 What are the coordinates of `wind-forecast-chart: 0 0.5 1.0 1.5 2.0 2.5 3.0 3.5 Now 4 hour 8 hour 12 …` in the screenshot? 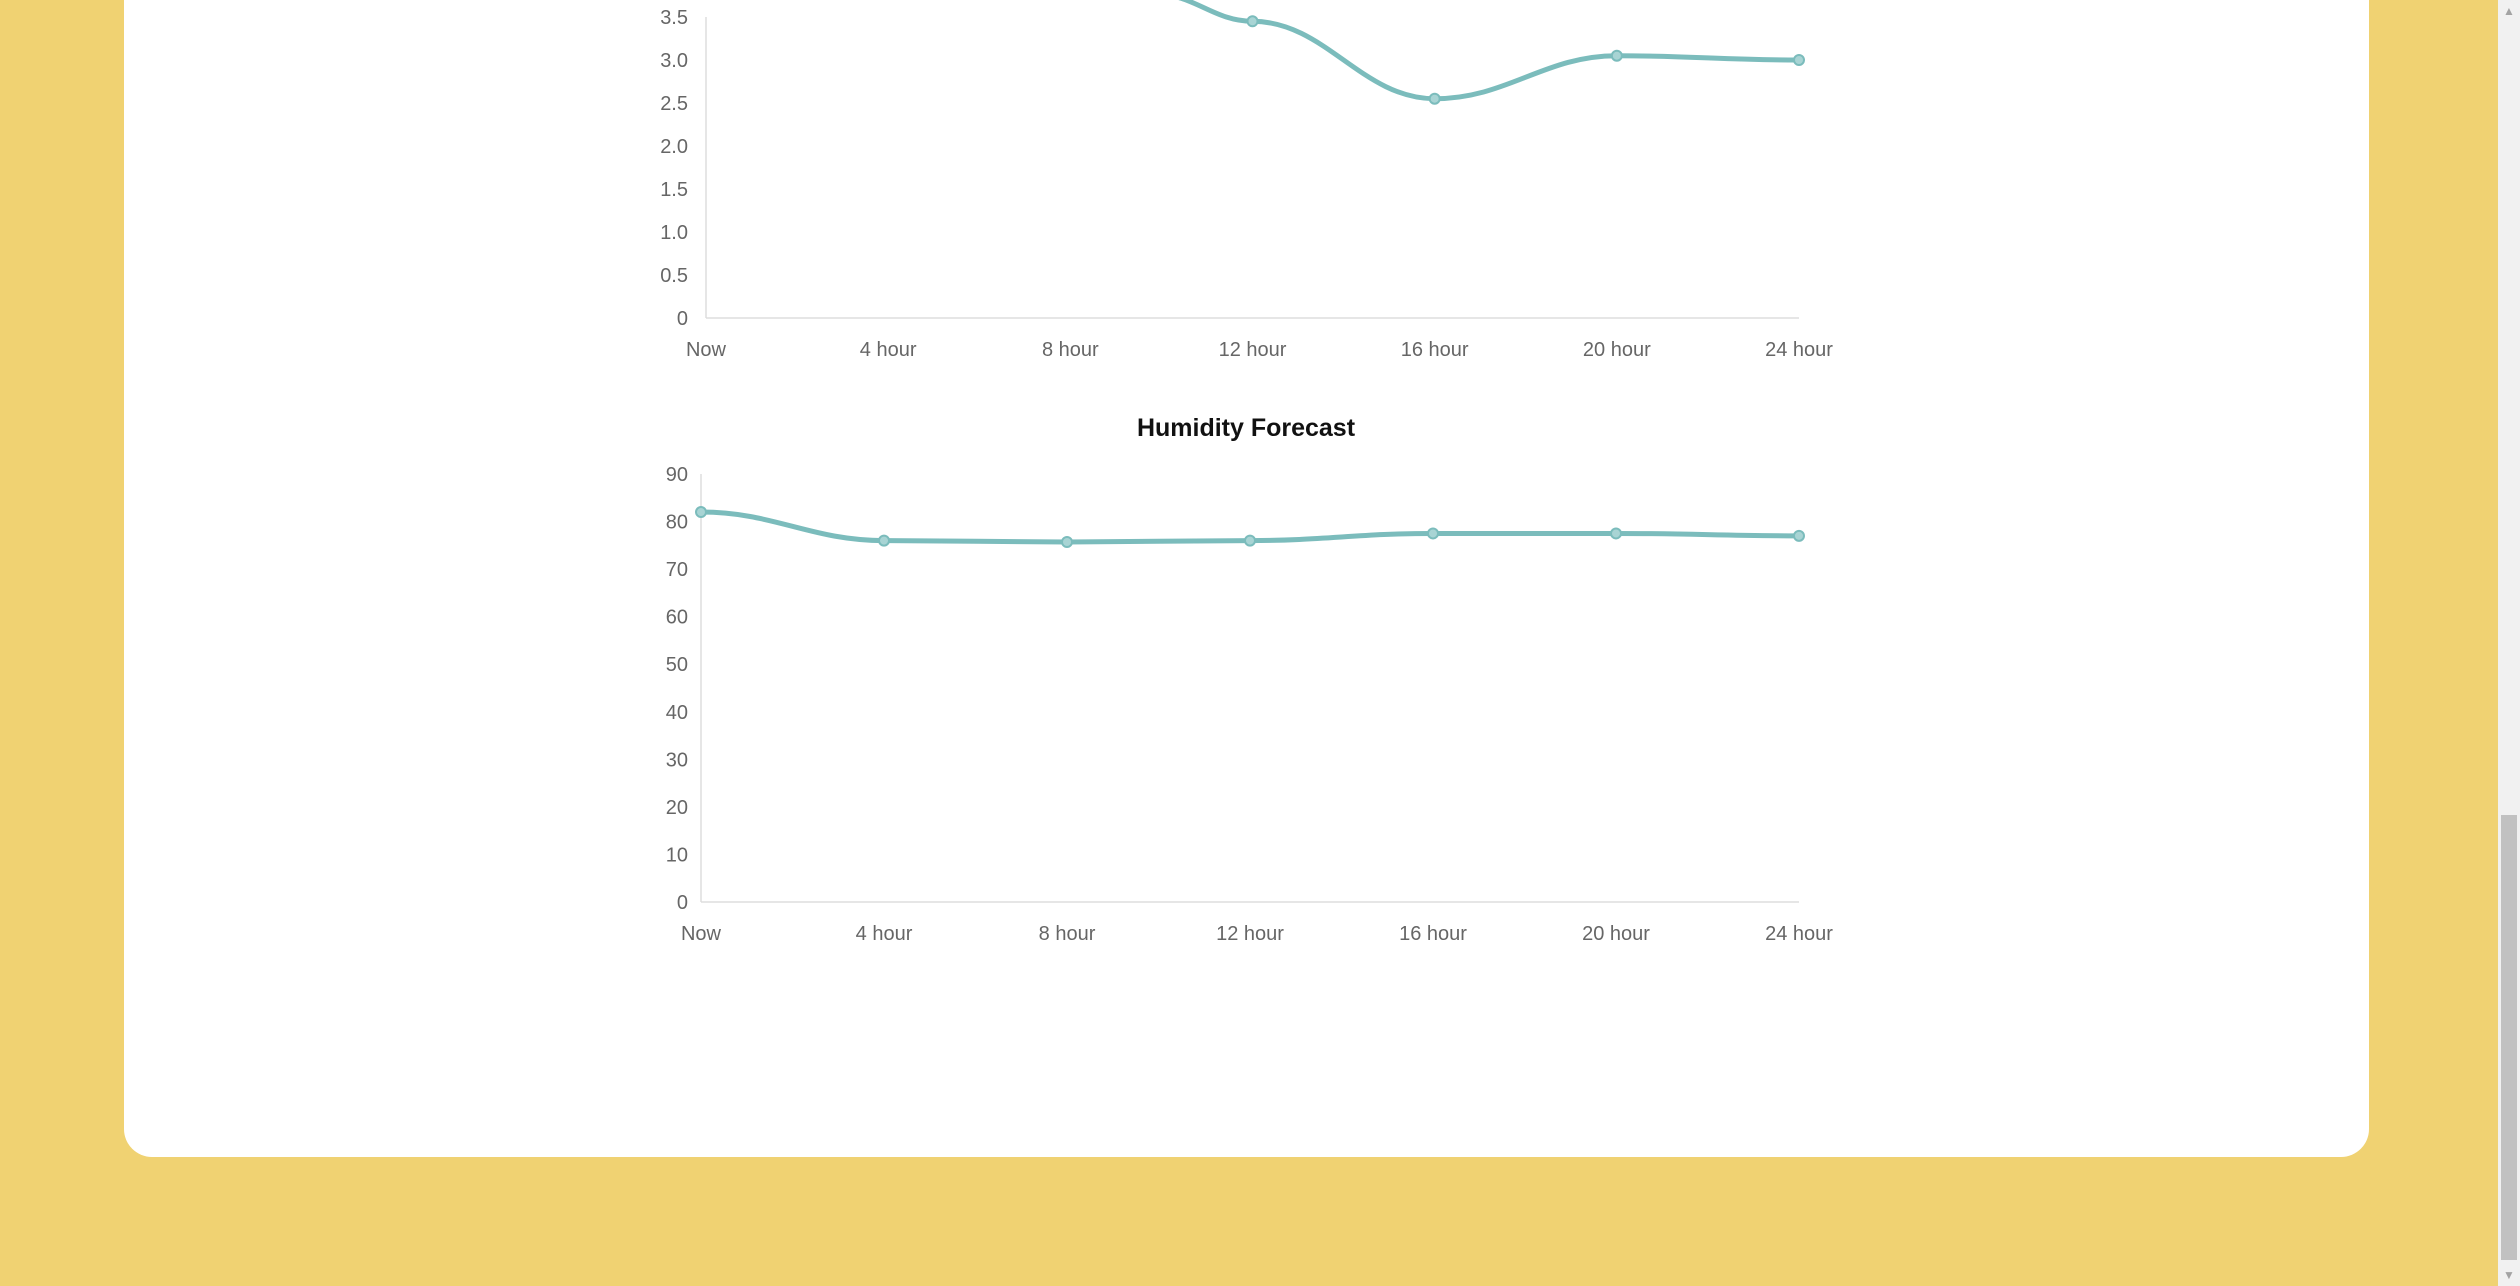 It's located at (1246, 180).